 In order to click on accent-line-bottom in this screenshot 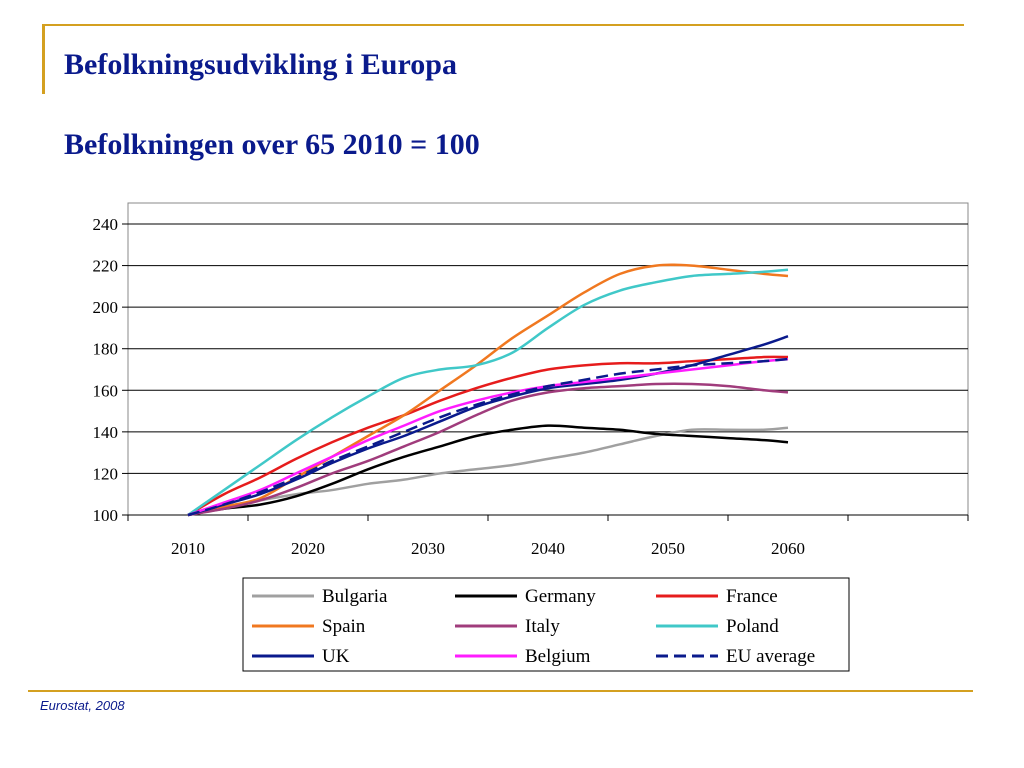, I will do `click(500, 691)`.